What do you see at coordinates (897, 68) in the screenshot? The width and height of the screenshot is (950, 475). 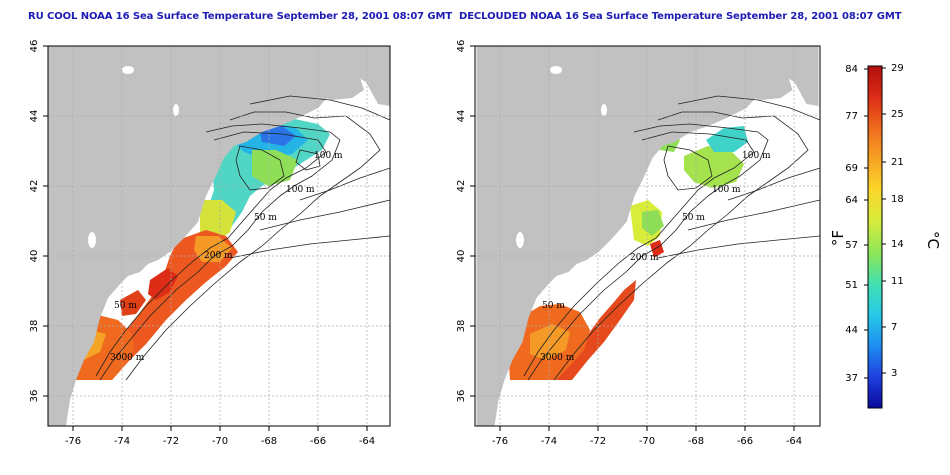 I see `celsius-tick: 29` at bounding box center [897, 68].